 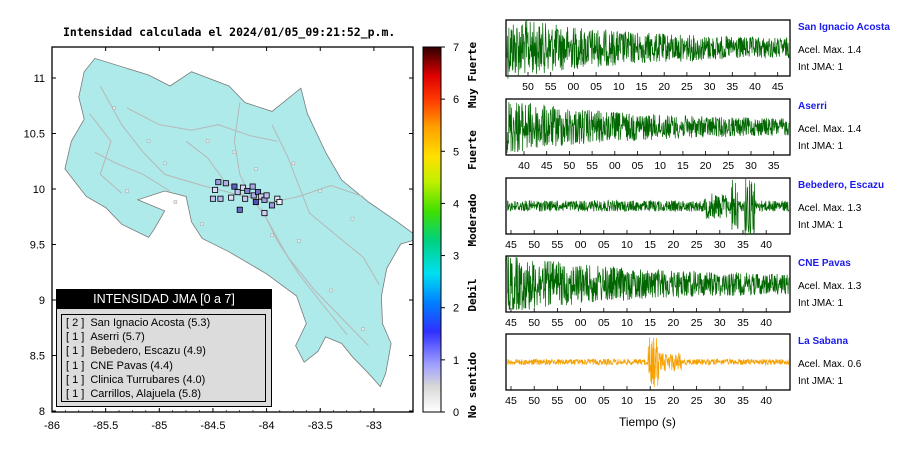 I want to click on colorbar-tick-label: 1, so click(x=456, y=361).